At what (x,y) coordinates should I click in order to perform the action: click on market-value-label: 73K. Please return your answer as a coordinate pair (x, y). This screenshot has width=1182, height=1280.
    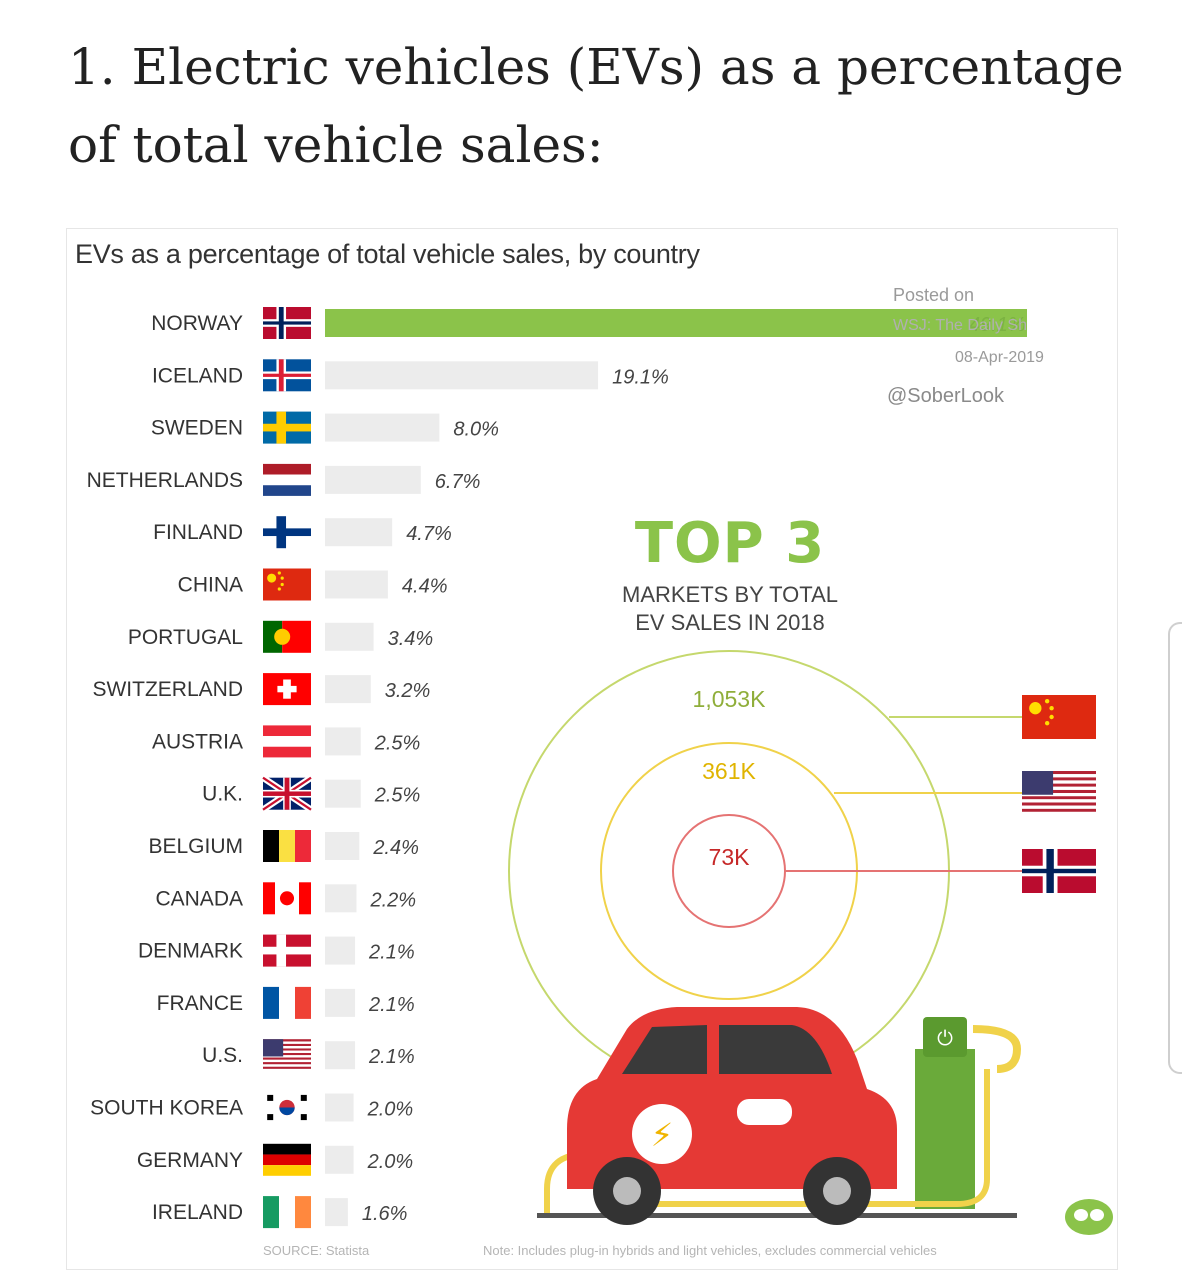
    Looking at the image, I should click on (730, 857).